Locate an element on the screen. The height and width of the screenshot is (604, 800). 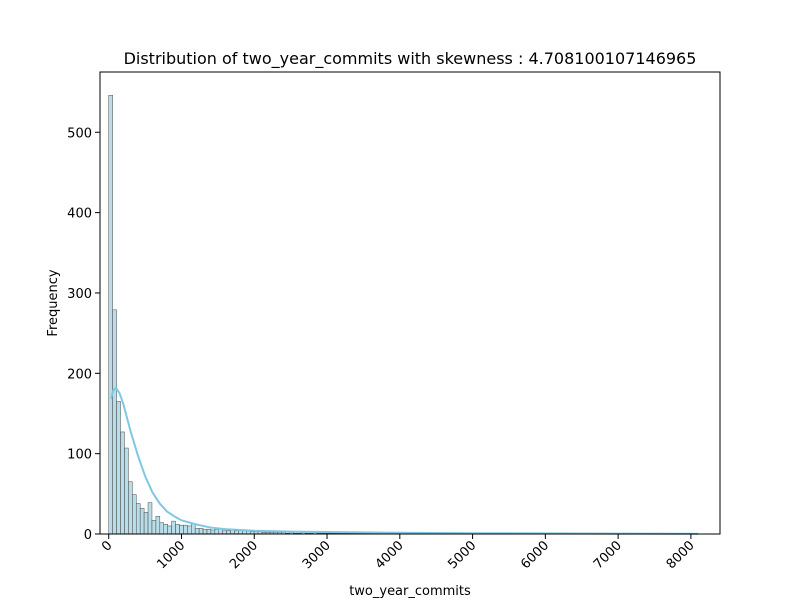
x-tick-label: 8000 is located at coordinates (681, 555).